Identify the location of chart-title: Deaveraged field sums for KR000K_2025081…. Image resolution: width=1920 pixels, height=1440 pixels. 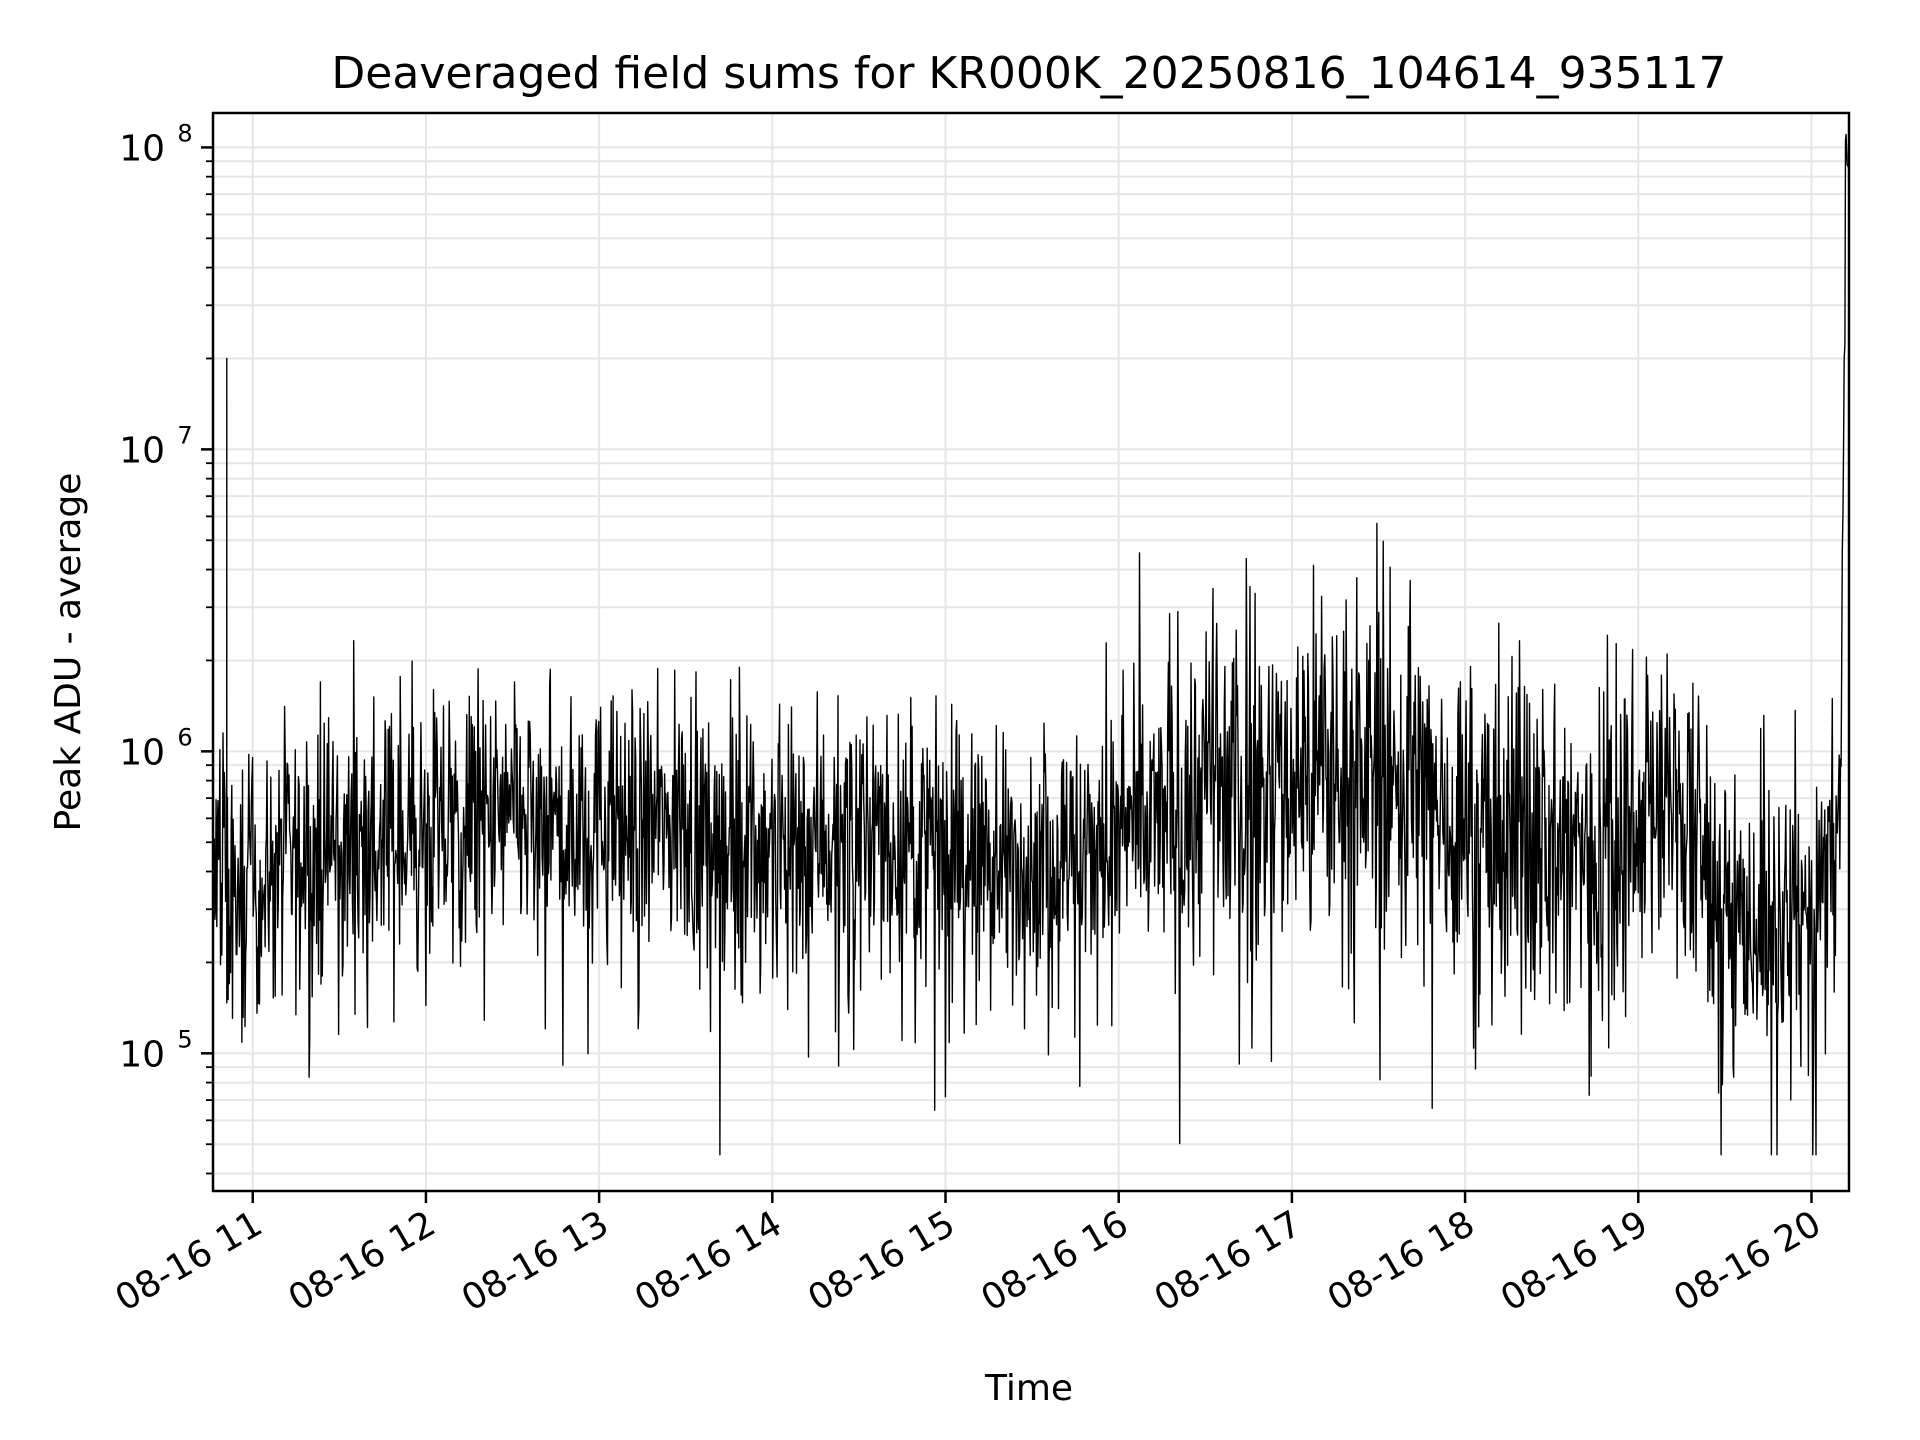
(1028, 73).